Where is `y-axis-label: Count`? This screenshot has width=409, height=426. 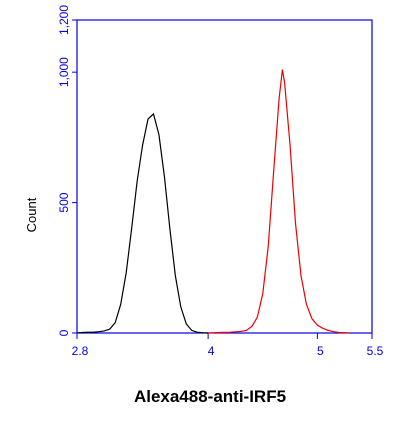 y-axis-label: Count is located at coordinates (31, 214).